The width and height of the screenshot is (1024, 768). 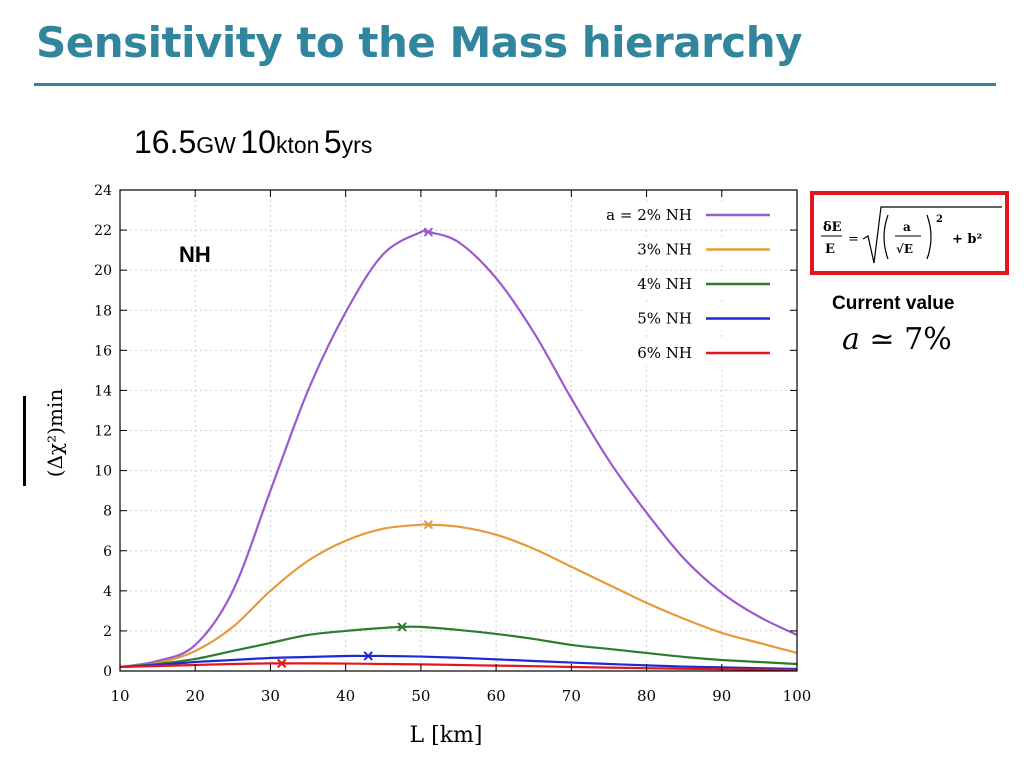 What do you see at coordinates (195, 254) in the screenshot?
I see `chart-annotation: NH` at bounding box center [195, 254].